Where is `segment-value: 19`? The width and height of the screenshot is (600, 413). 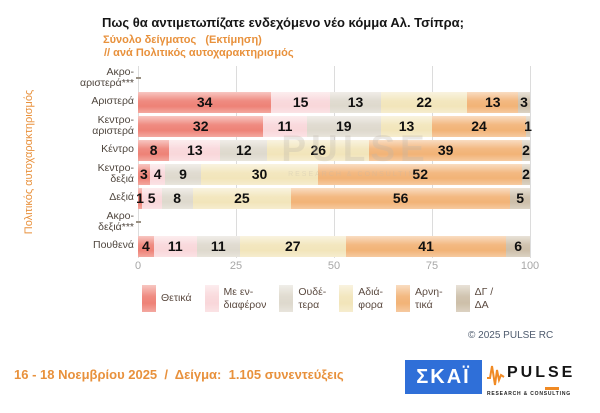 segment-value: 19 is located at coordinates (343, 126).